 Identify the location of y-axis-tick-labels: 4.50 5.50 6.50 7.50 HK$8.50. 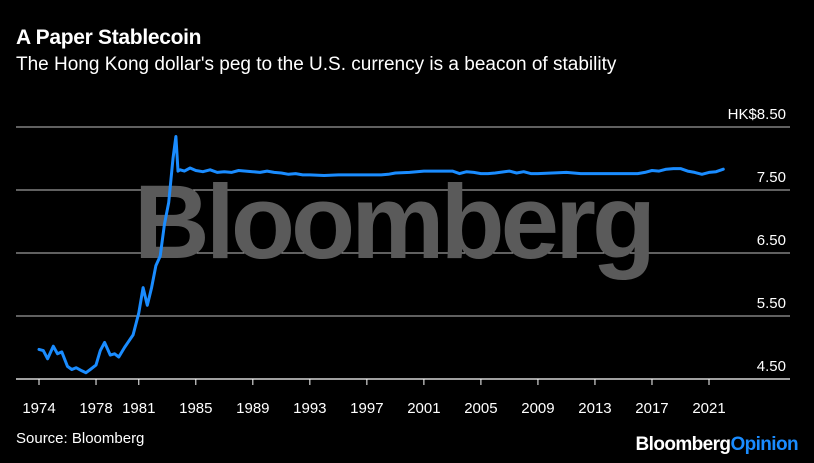
(757, 240).